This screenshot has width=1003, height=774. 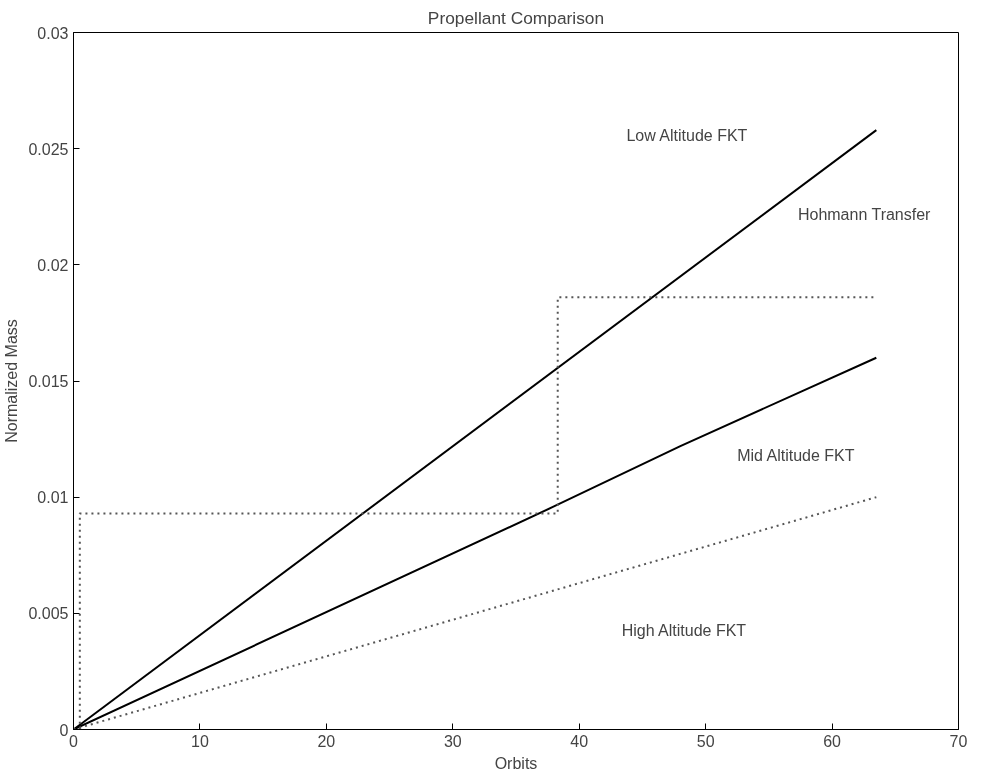 What do you see at coordinates (200, 741) in the screenshot?
I see `x-tick-label: 10` at bounding box center [200, 741].